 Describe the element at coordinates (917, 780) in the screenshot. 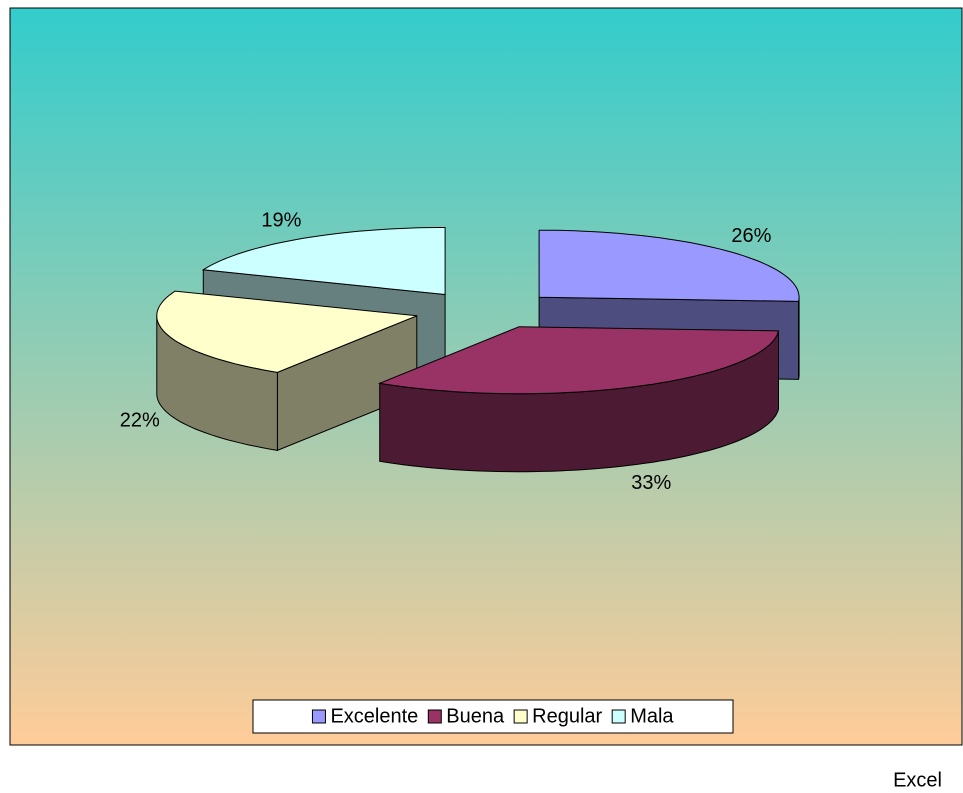

I see `caption: Excel` at that location.